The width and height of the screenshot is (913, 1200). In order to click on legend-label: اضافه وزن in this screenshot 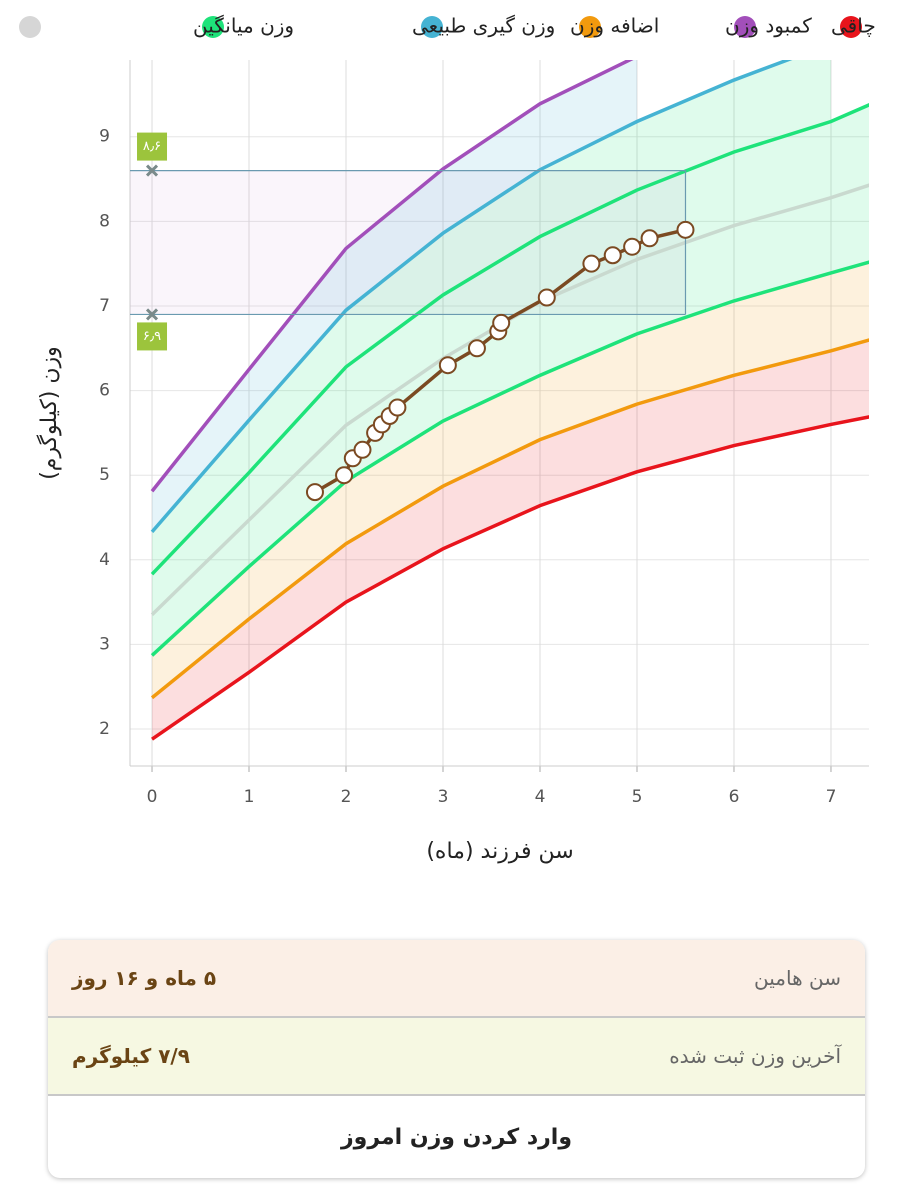, I will do `click(614, 26)`.